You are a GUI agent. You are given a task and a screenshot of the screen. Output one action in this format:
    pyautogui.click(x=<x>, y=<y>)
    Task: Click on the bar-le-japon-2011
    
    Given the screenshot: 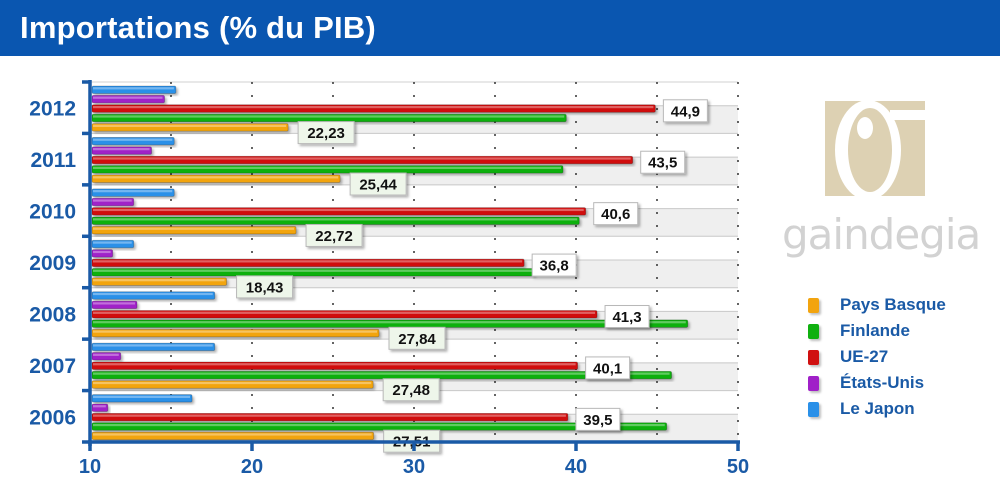 What is the action you would take?
    pyautogui.click(x=133, y=141)
    